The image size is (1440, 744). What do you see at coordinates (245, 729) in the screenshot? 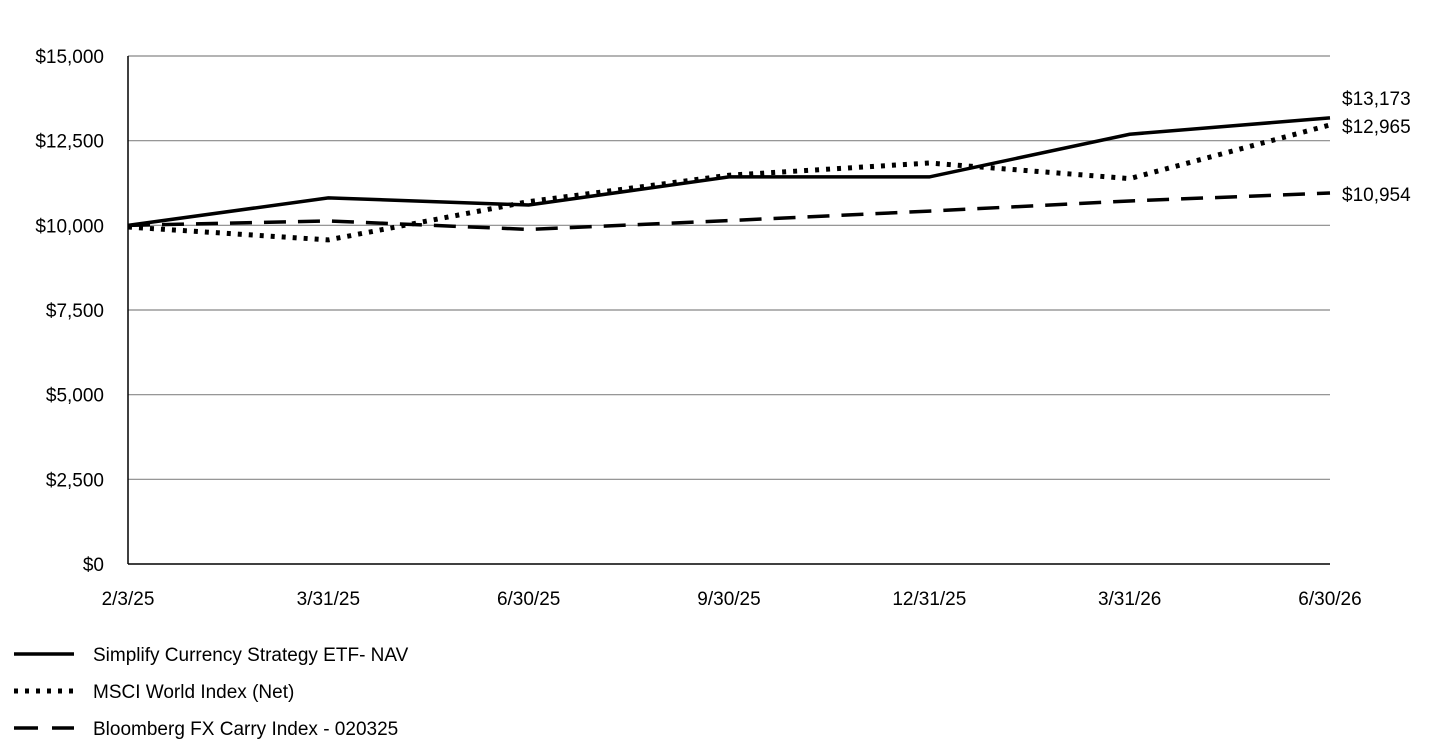
I see `legend-entry-label: Bloomberg FX Carry Index - 020325` at bounding box center [245, 729].